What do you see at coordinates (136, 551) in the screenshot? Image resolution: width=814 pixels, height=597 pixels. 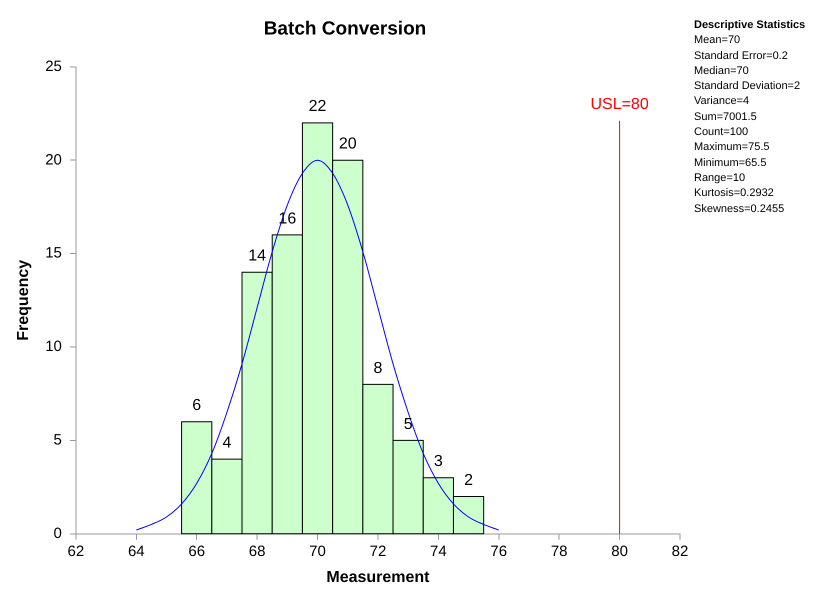 I see `x-tick-label: 64` at bounding box center [136, 551].